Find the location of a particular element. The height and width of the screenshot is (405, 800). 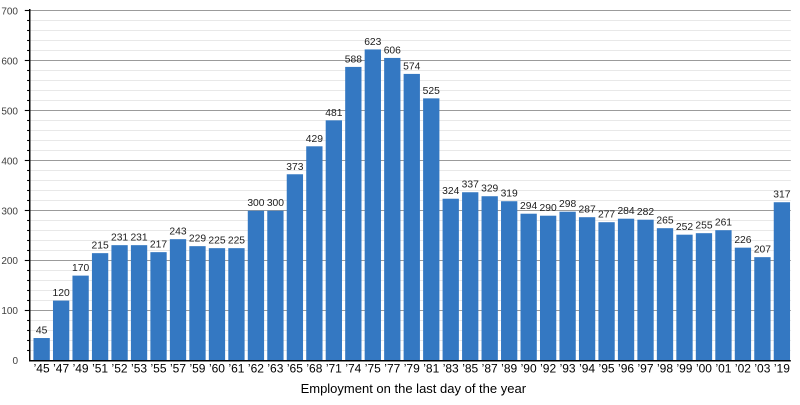

svg-text: ’62 is located at coordinates (256, 368).